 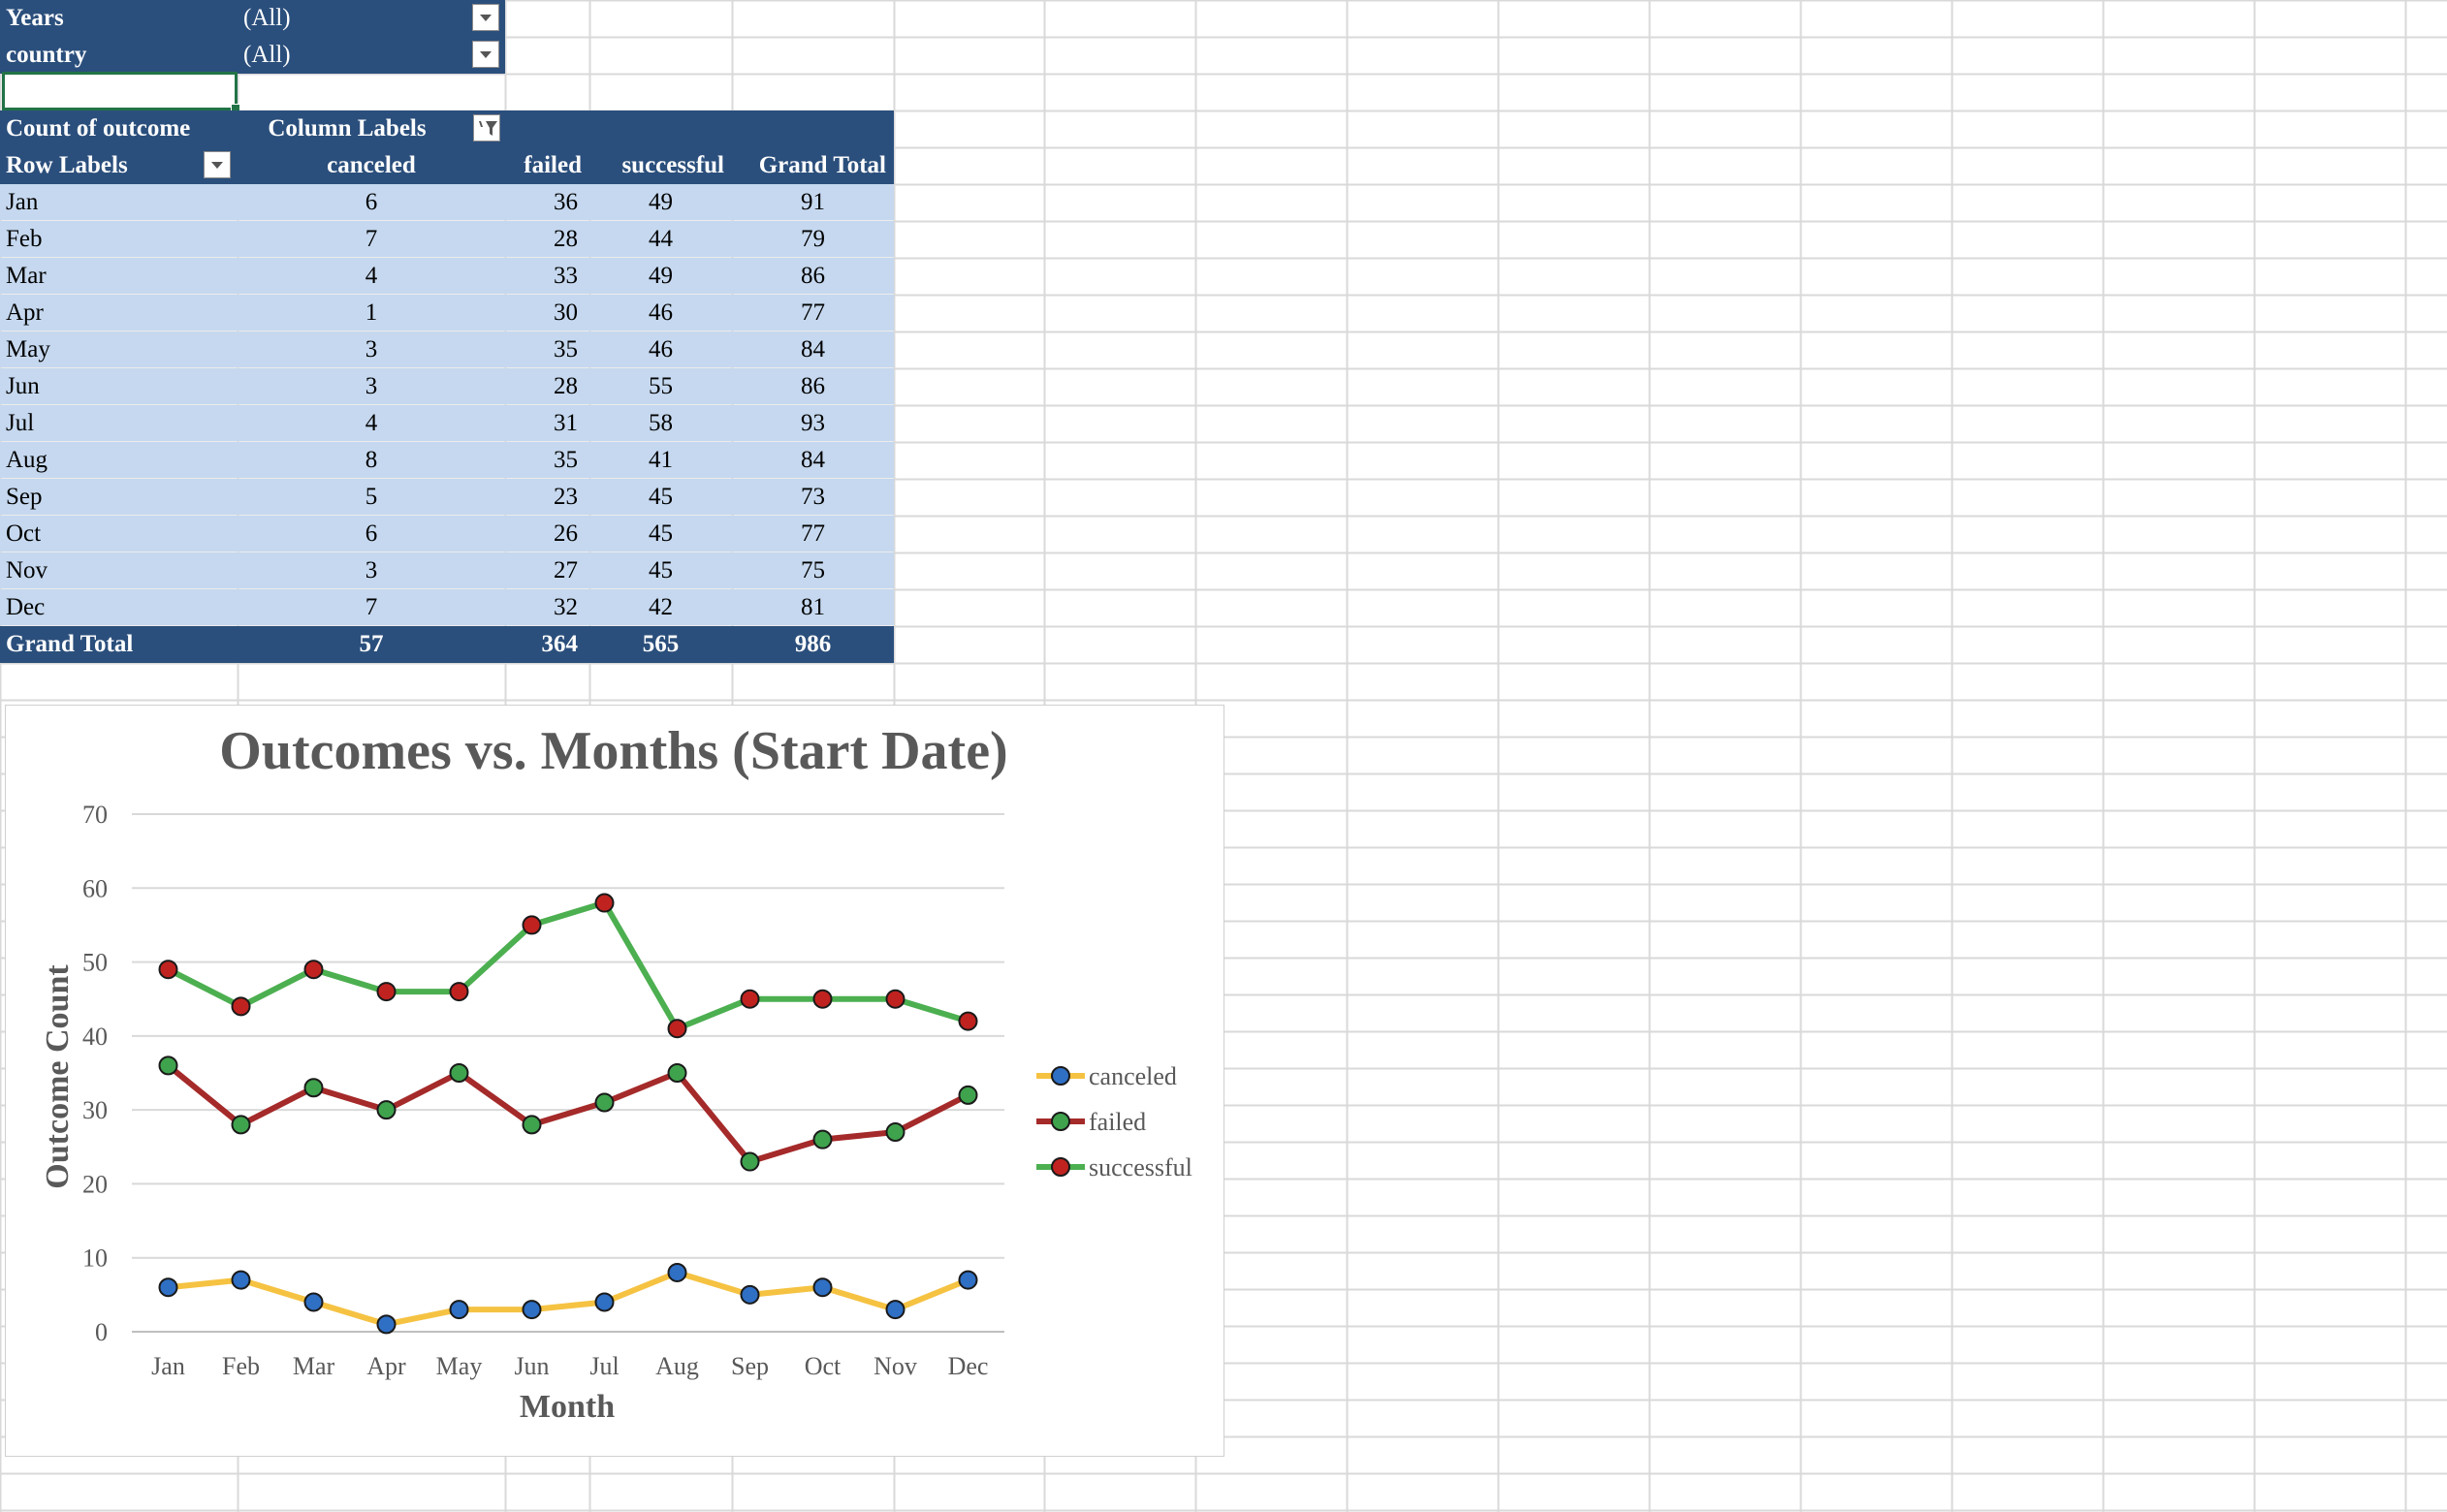 What do you see at coordinates (661, 386) in the screenshot?
I see `pivot-cell: 55` at bounding box center [661, 386].